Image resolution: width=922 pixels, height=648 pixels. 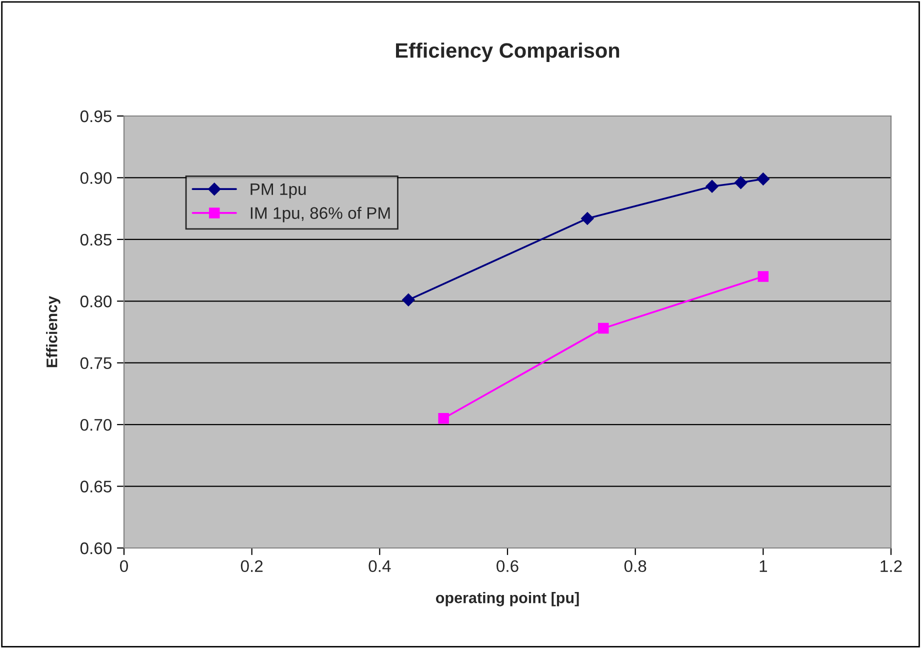 What do you see at coordinates (96, 548) in the screenshot?
I see `y-tick-label: 0.60` at bounding box center [96, 548].